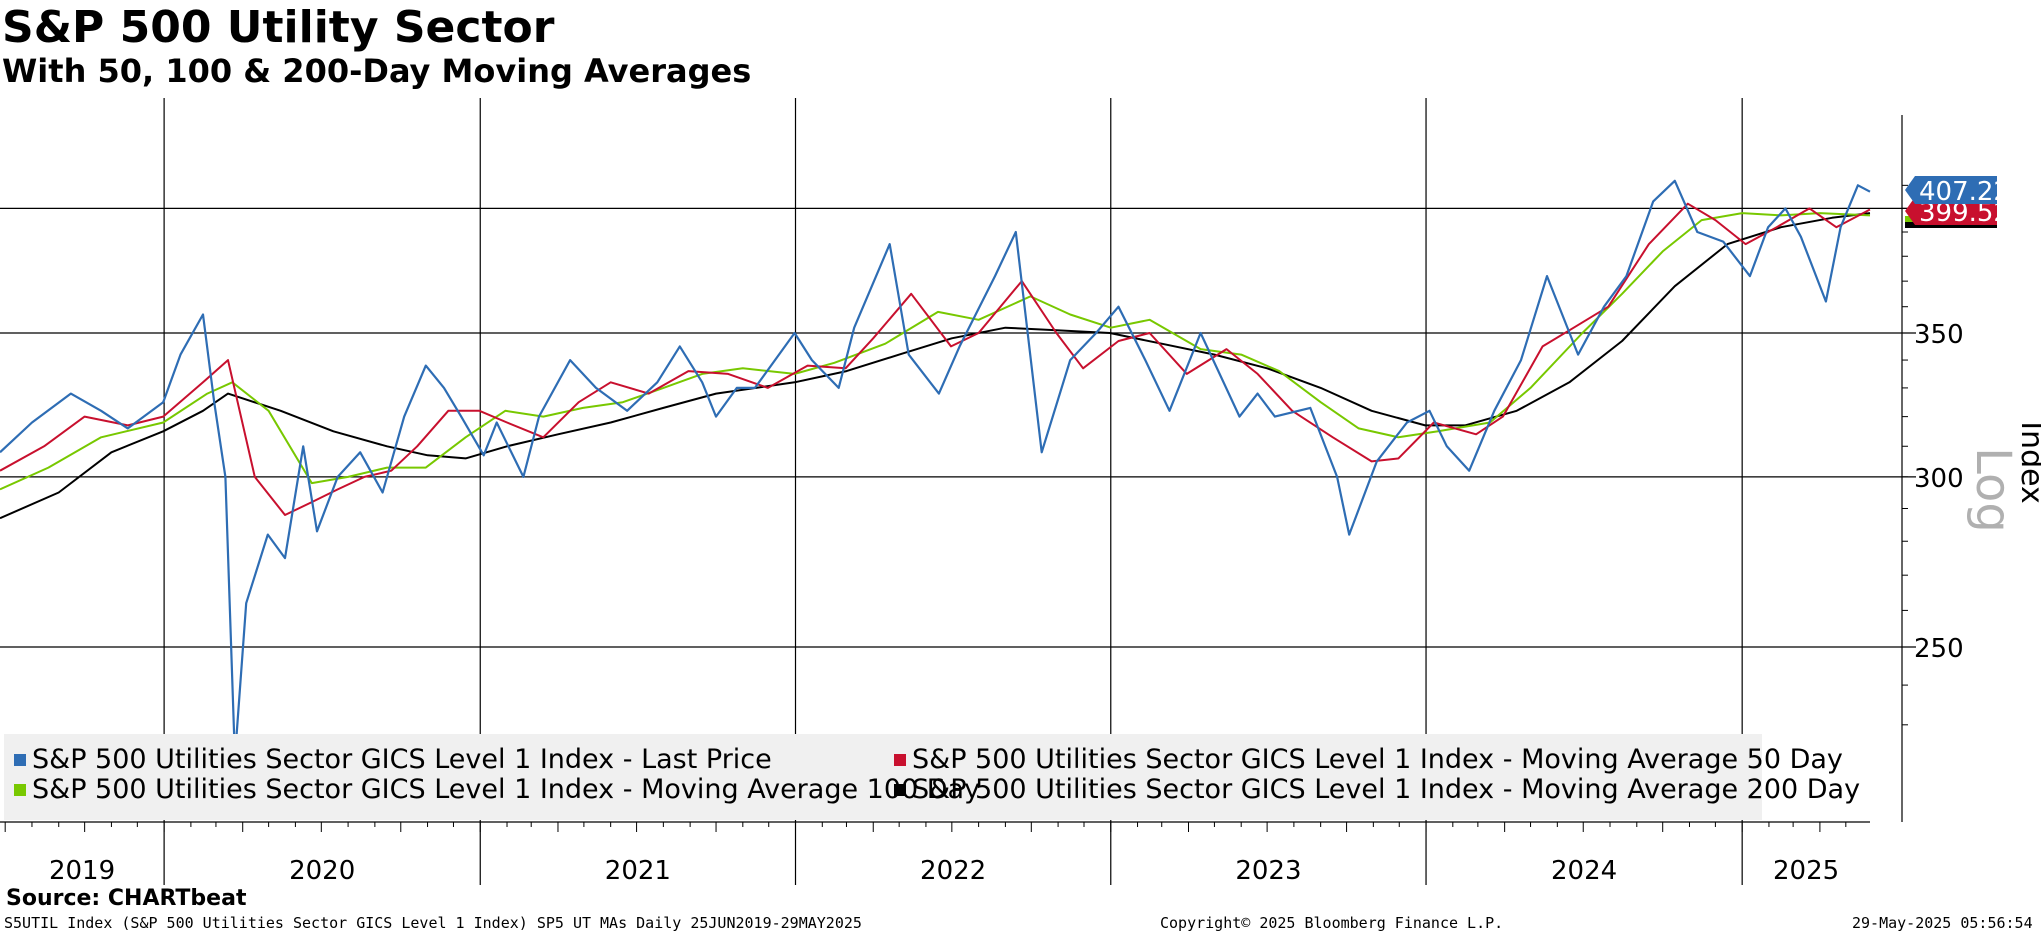 The image size is (2041, 936). I want to click on y-tick-label: 350, so click(1939, 335).